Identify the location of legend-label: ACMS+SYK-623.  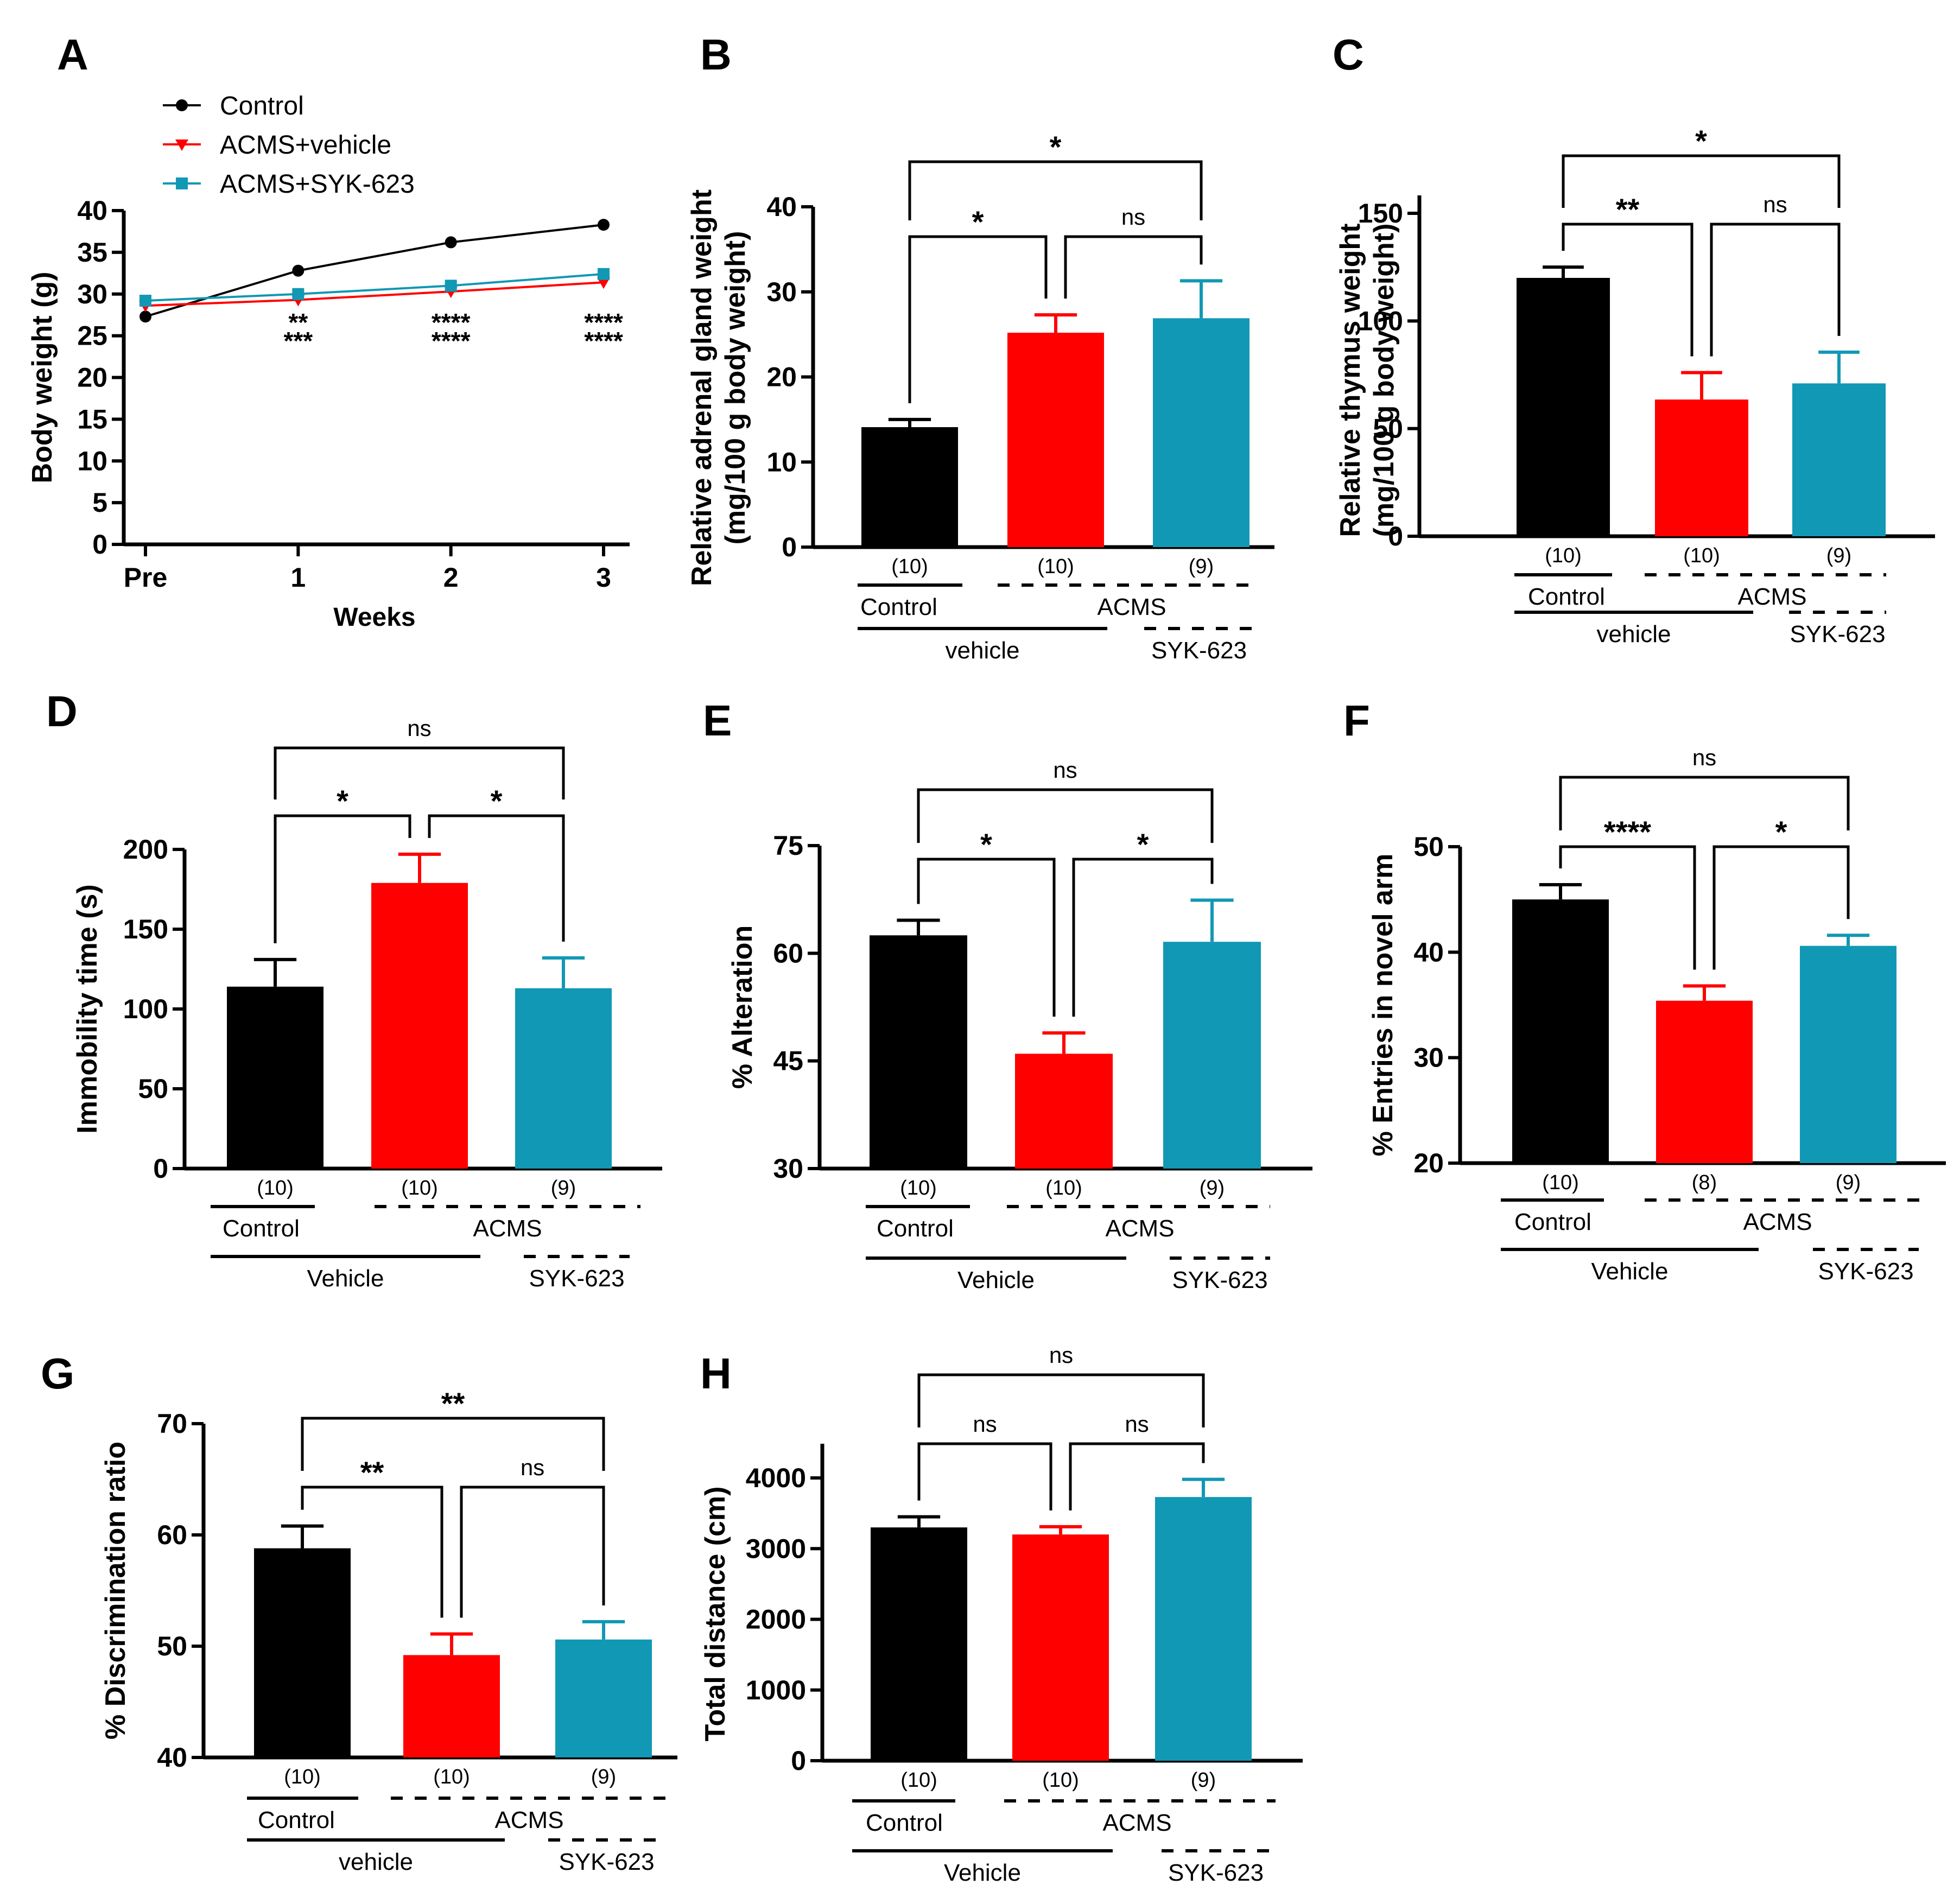
(317, 184).